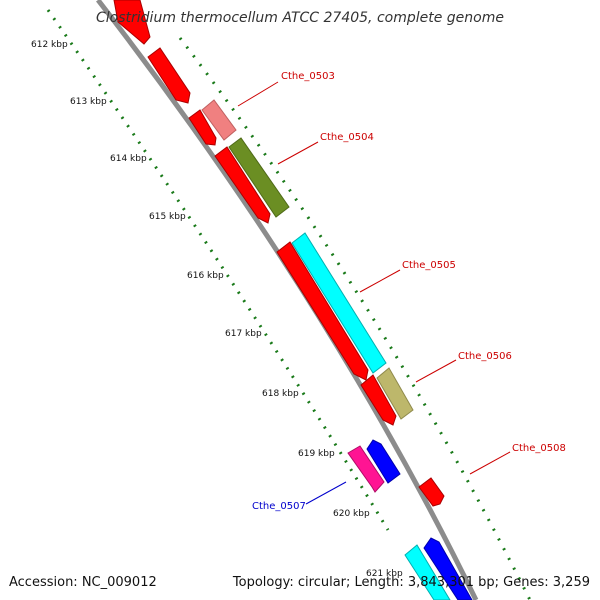 Image resolution: width=600 pixels, height=600 pixels. Describe the element at coordinates (132, 22) in the screenshot. I see `cds-feature-top-red` at that location.